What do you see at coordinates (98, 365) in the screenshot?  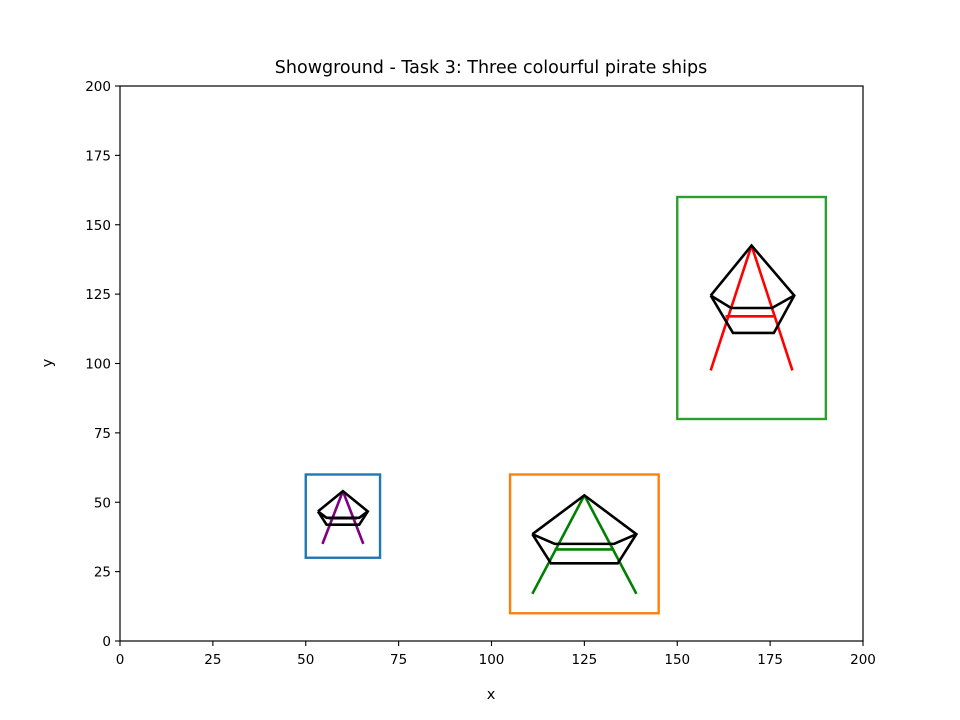 I see `y-tick-label-100: 100` at bounding box center [98, 365].